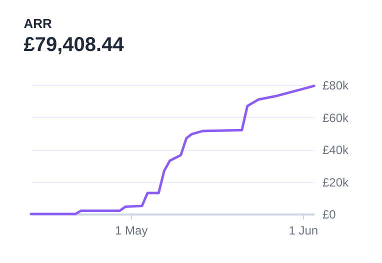 This screenshot has width=382, height=263. Describe the element at coordinates (74, 45) in the screenshot. I see `chart-subtitle: £79,408.44` at that location.